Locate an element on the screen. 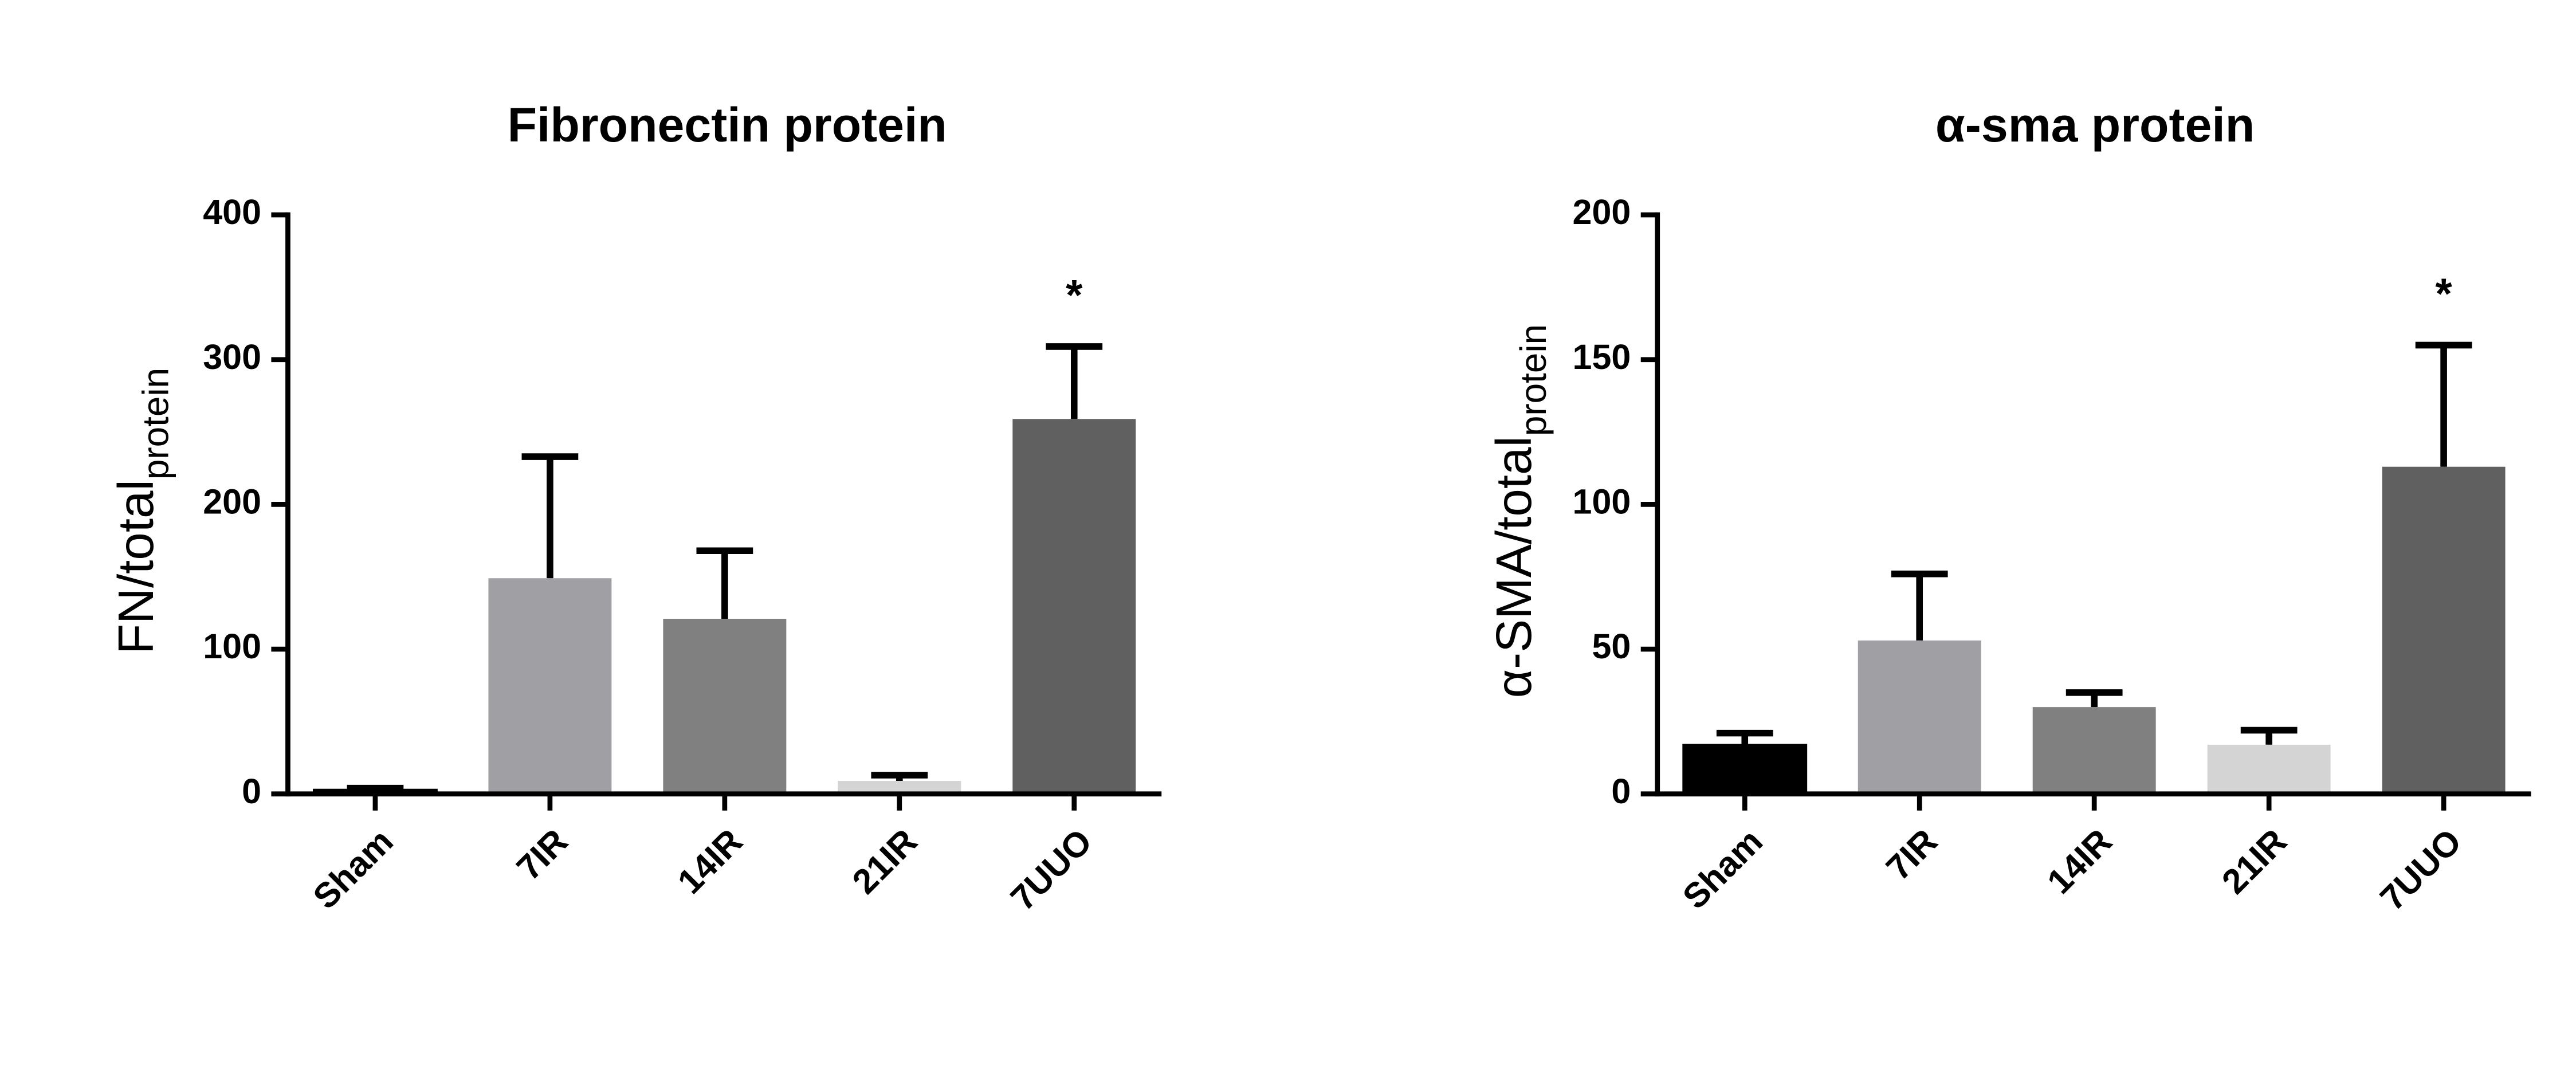  y-tick-label: 50 is located at coordinates (1611, 647).